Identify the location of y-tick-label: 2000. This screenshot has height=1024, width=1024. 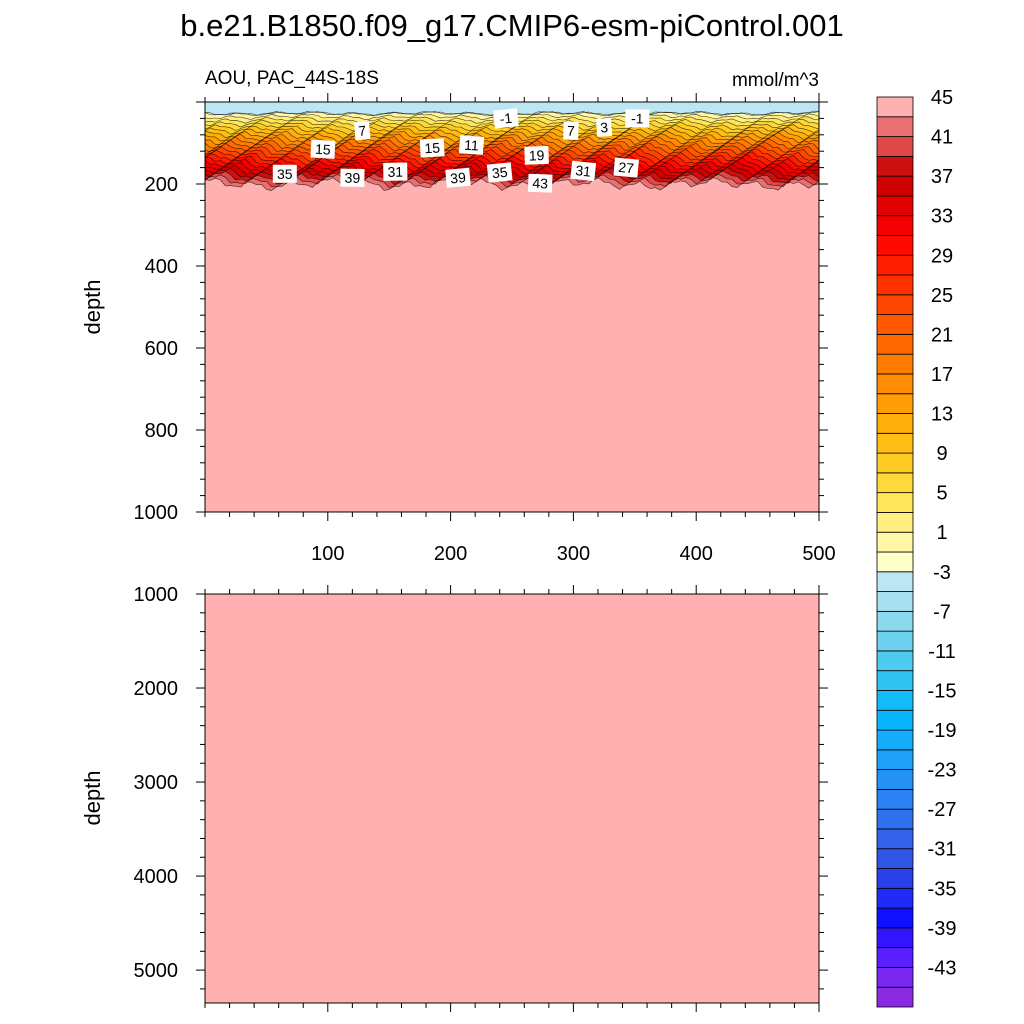
(156, 689).